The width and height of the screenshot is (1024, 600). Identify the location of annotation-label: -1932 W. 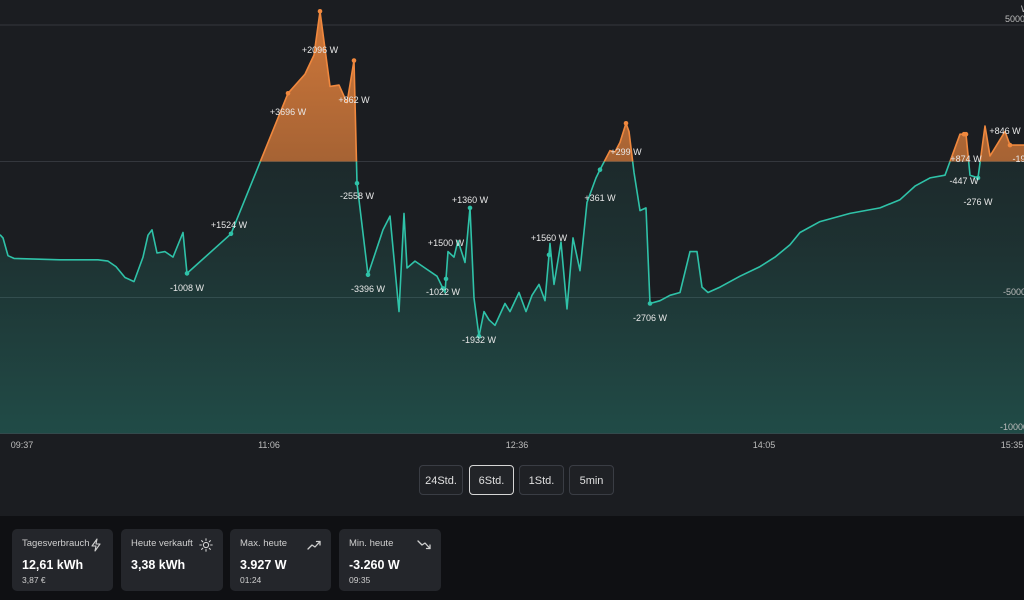
(479, 340).